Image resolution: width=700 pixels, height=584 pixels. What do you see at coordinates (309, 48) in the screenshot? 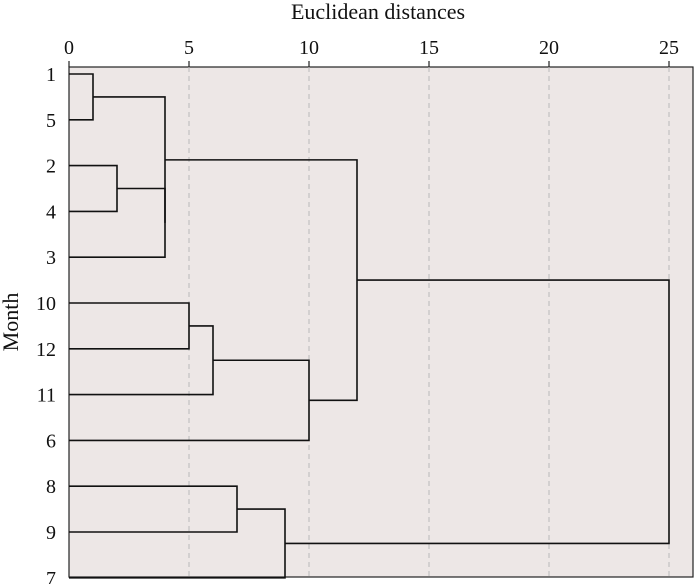
I see `x-tick-label: 10` at bounding box center [309, 48].